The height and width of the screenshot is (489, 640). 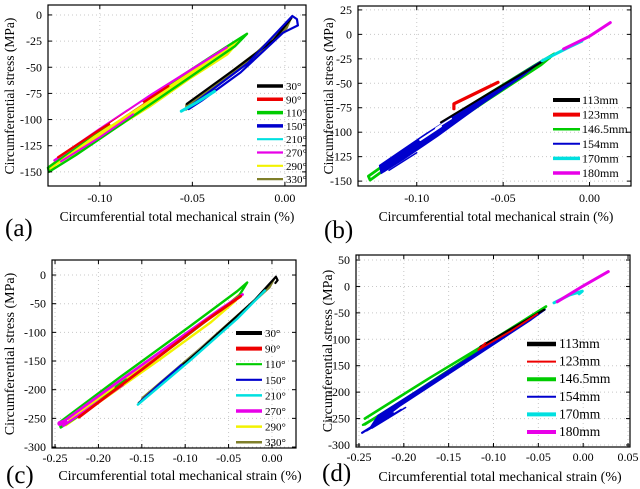 What do you see at coordinates (339, 392) in the screenshot?
I see `y-tick-label: -200` at bounding box center [339, 392].